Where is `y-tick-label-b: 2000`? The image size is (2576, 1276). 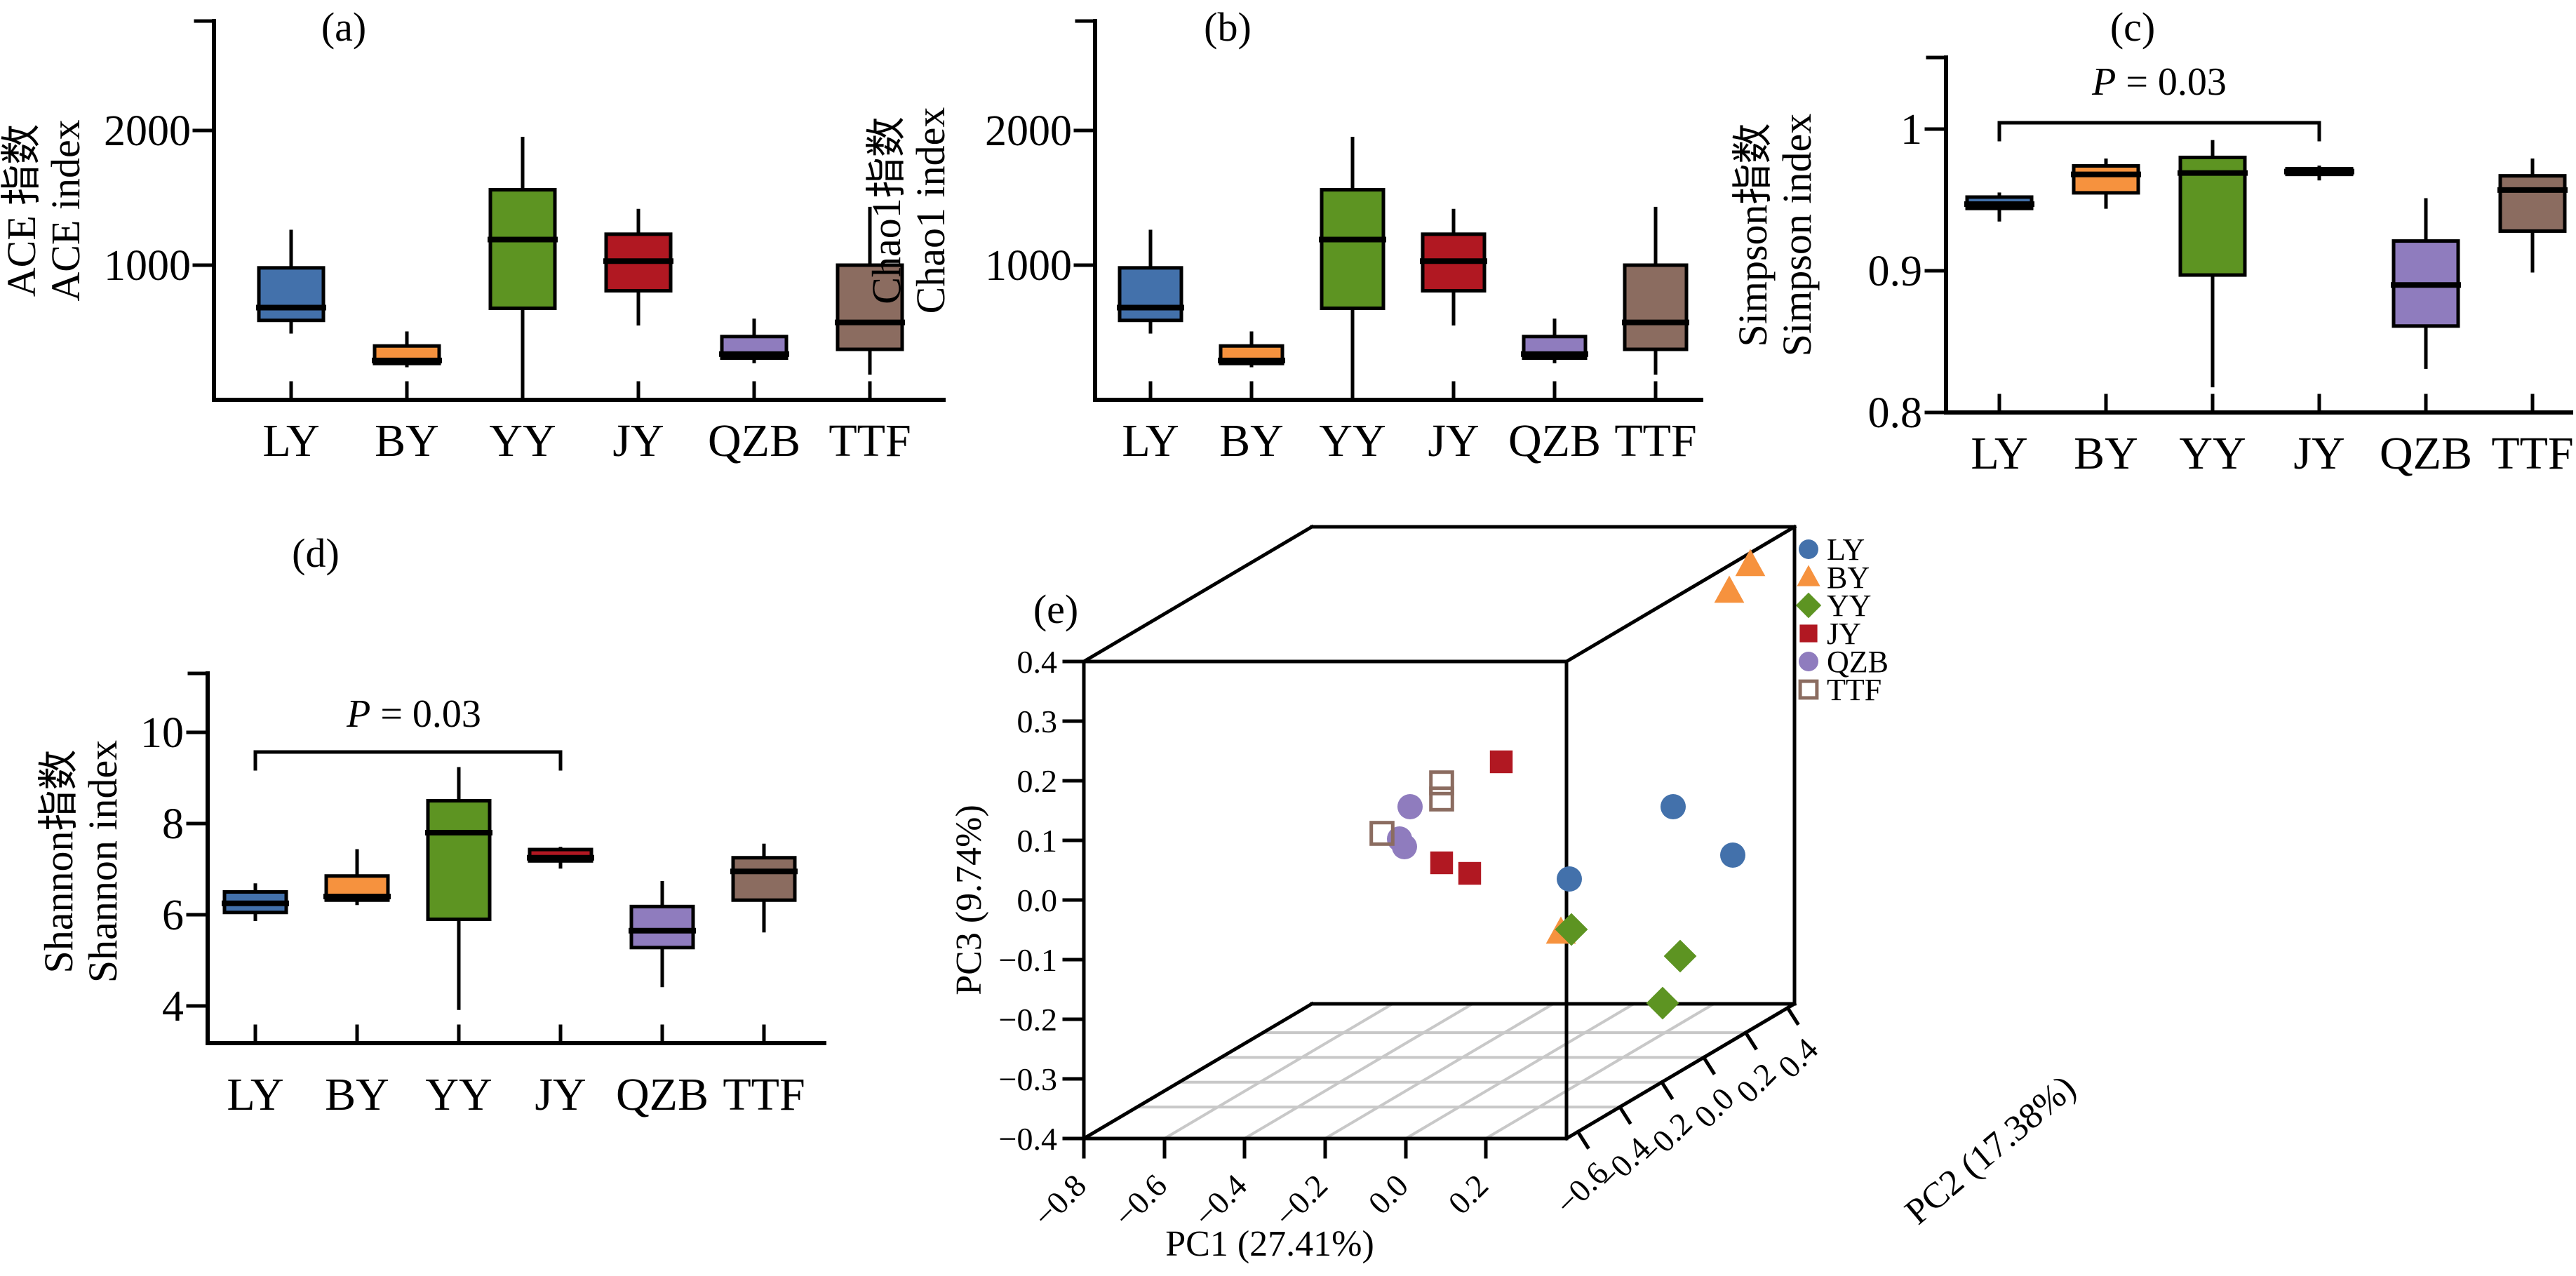 y-tick-label-b: 2000 is located at coordinates (1028, 131).